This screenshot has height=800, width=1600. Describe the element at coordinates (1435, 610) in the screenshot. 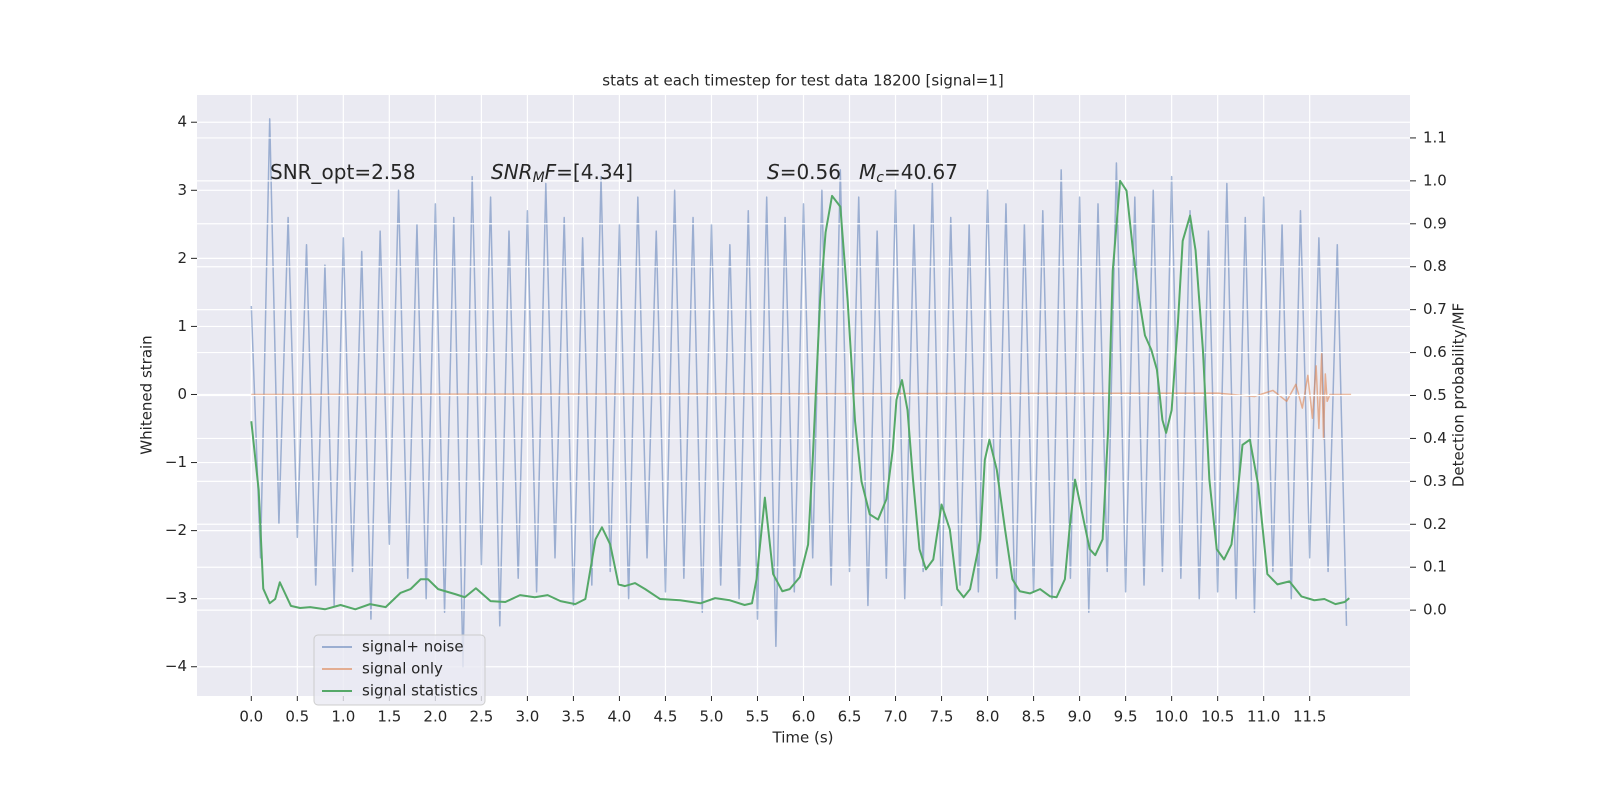

I see `y2-tick-label: 0.0` at that location.